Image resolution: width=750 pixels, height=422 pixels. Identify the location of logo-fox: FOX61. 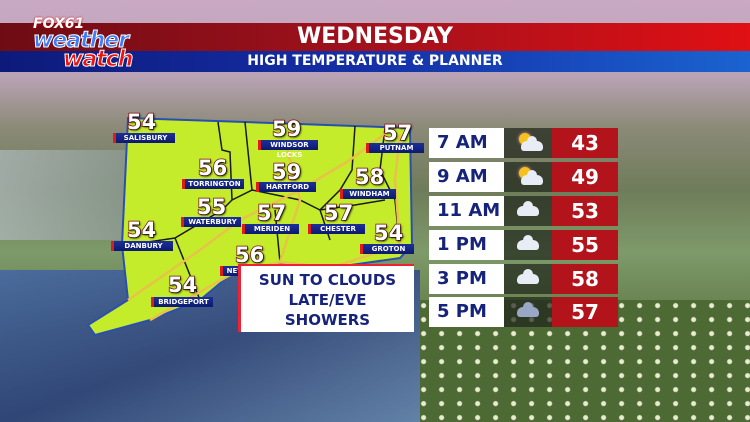
(59, 24).